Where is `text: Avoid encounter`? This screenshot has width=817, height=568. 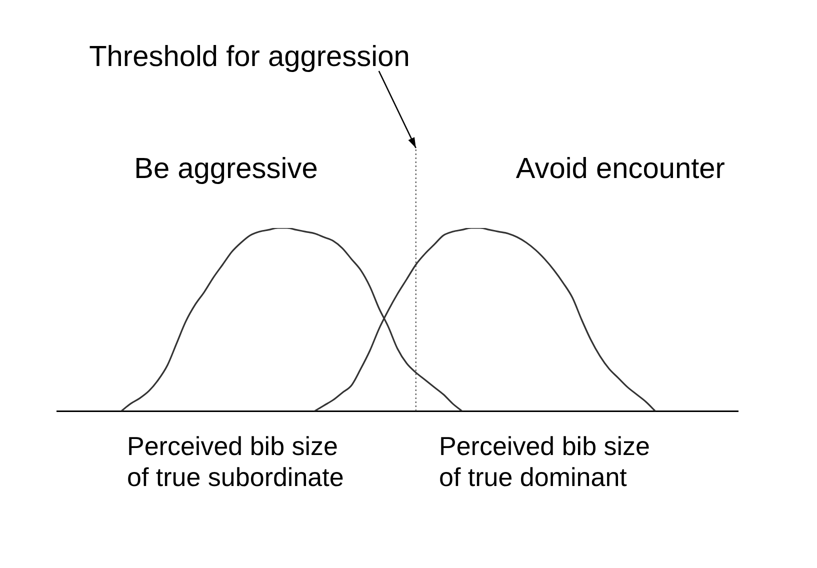 text: Avoid encounter is located at coordinates (621, 169).